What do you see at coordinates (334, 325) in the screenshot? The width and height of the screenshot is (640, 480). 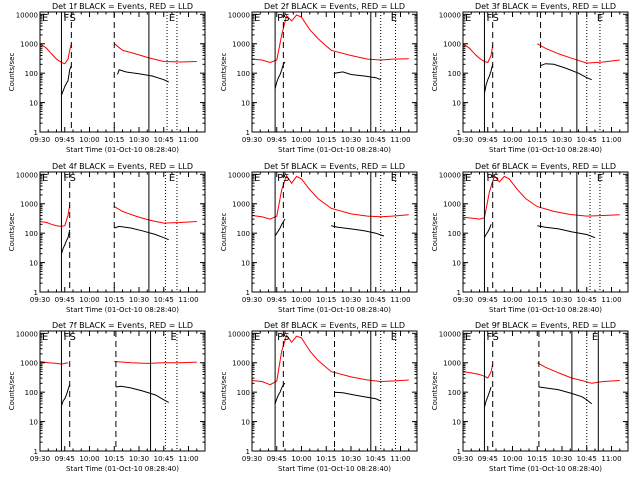 I see `panel-title: Det 8f BLACK = Events, RED = LLD` at bounding box center [334, 325].